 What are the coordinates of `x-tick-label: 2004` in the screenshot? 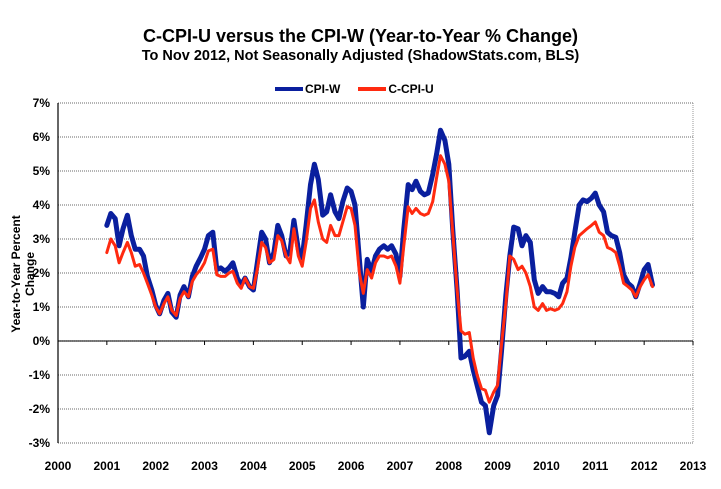 It's located at (253, 466).